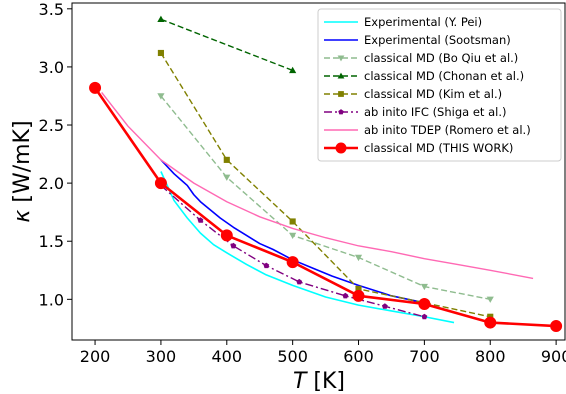 This screenshot has height=394, width=566. What do you see at coordinates (325, 381) in the screenshot?
I see `x-axis-label-unit: [K]` at bounding box center [325, 381].